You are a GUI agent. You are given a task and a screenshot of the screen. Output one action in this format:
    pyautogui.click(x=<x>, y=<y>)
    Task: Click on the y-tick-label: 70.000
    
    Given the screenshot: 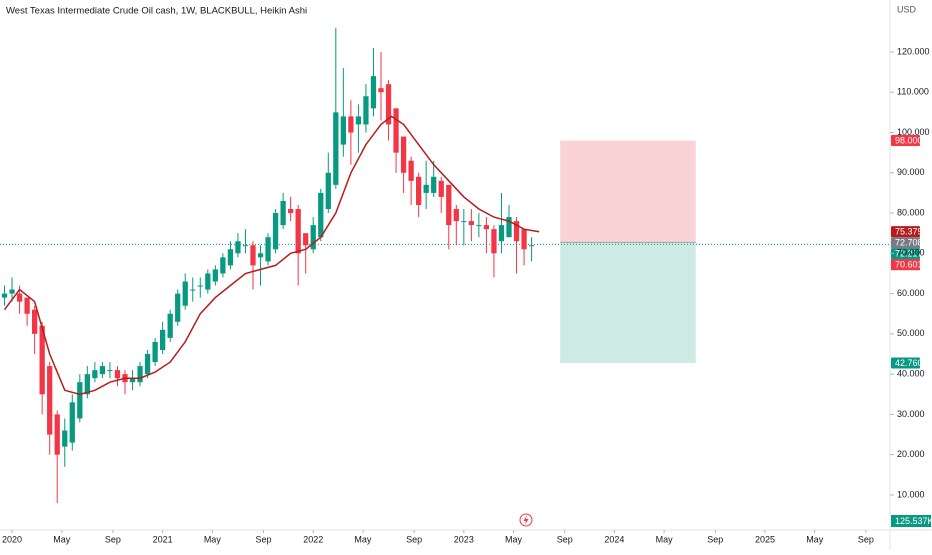 What is the action you would take?
    pyautogui.click(x=911, y=253)
    